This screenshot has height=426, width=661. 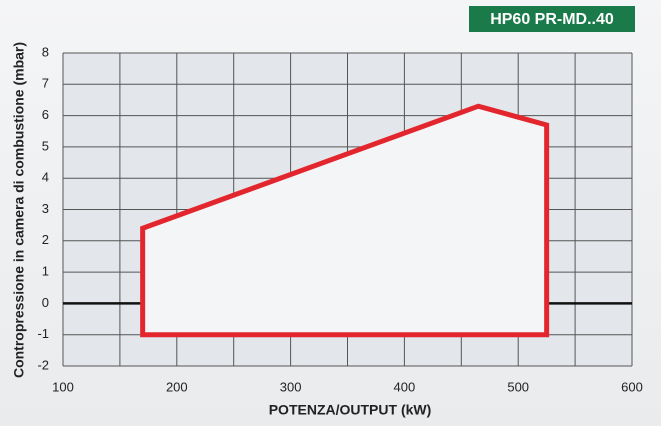 I want to click on y-tick-label: 1, so click(x=45, y=271).